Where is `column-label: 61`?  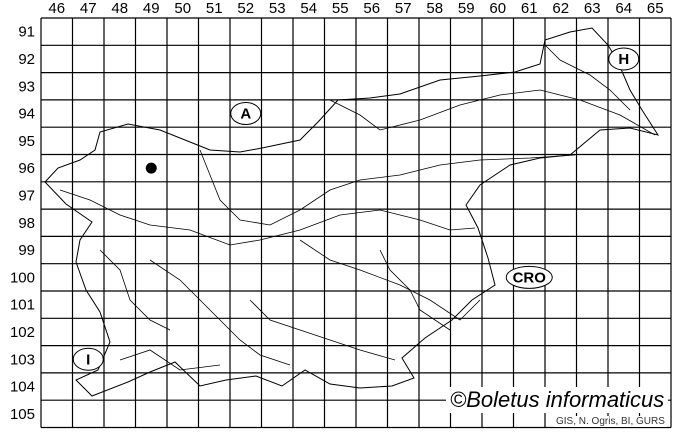 column-label: 61 is located at coordinates (529, 8).